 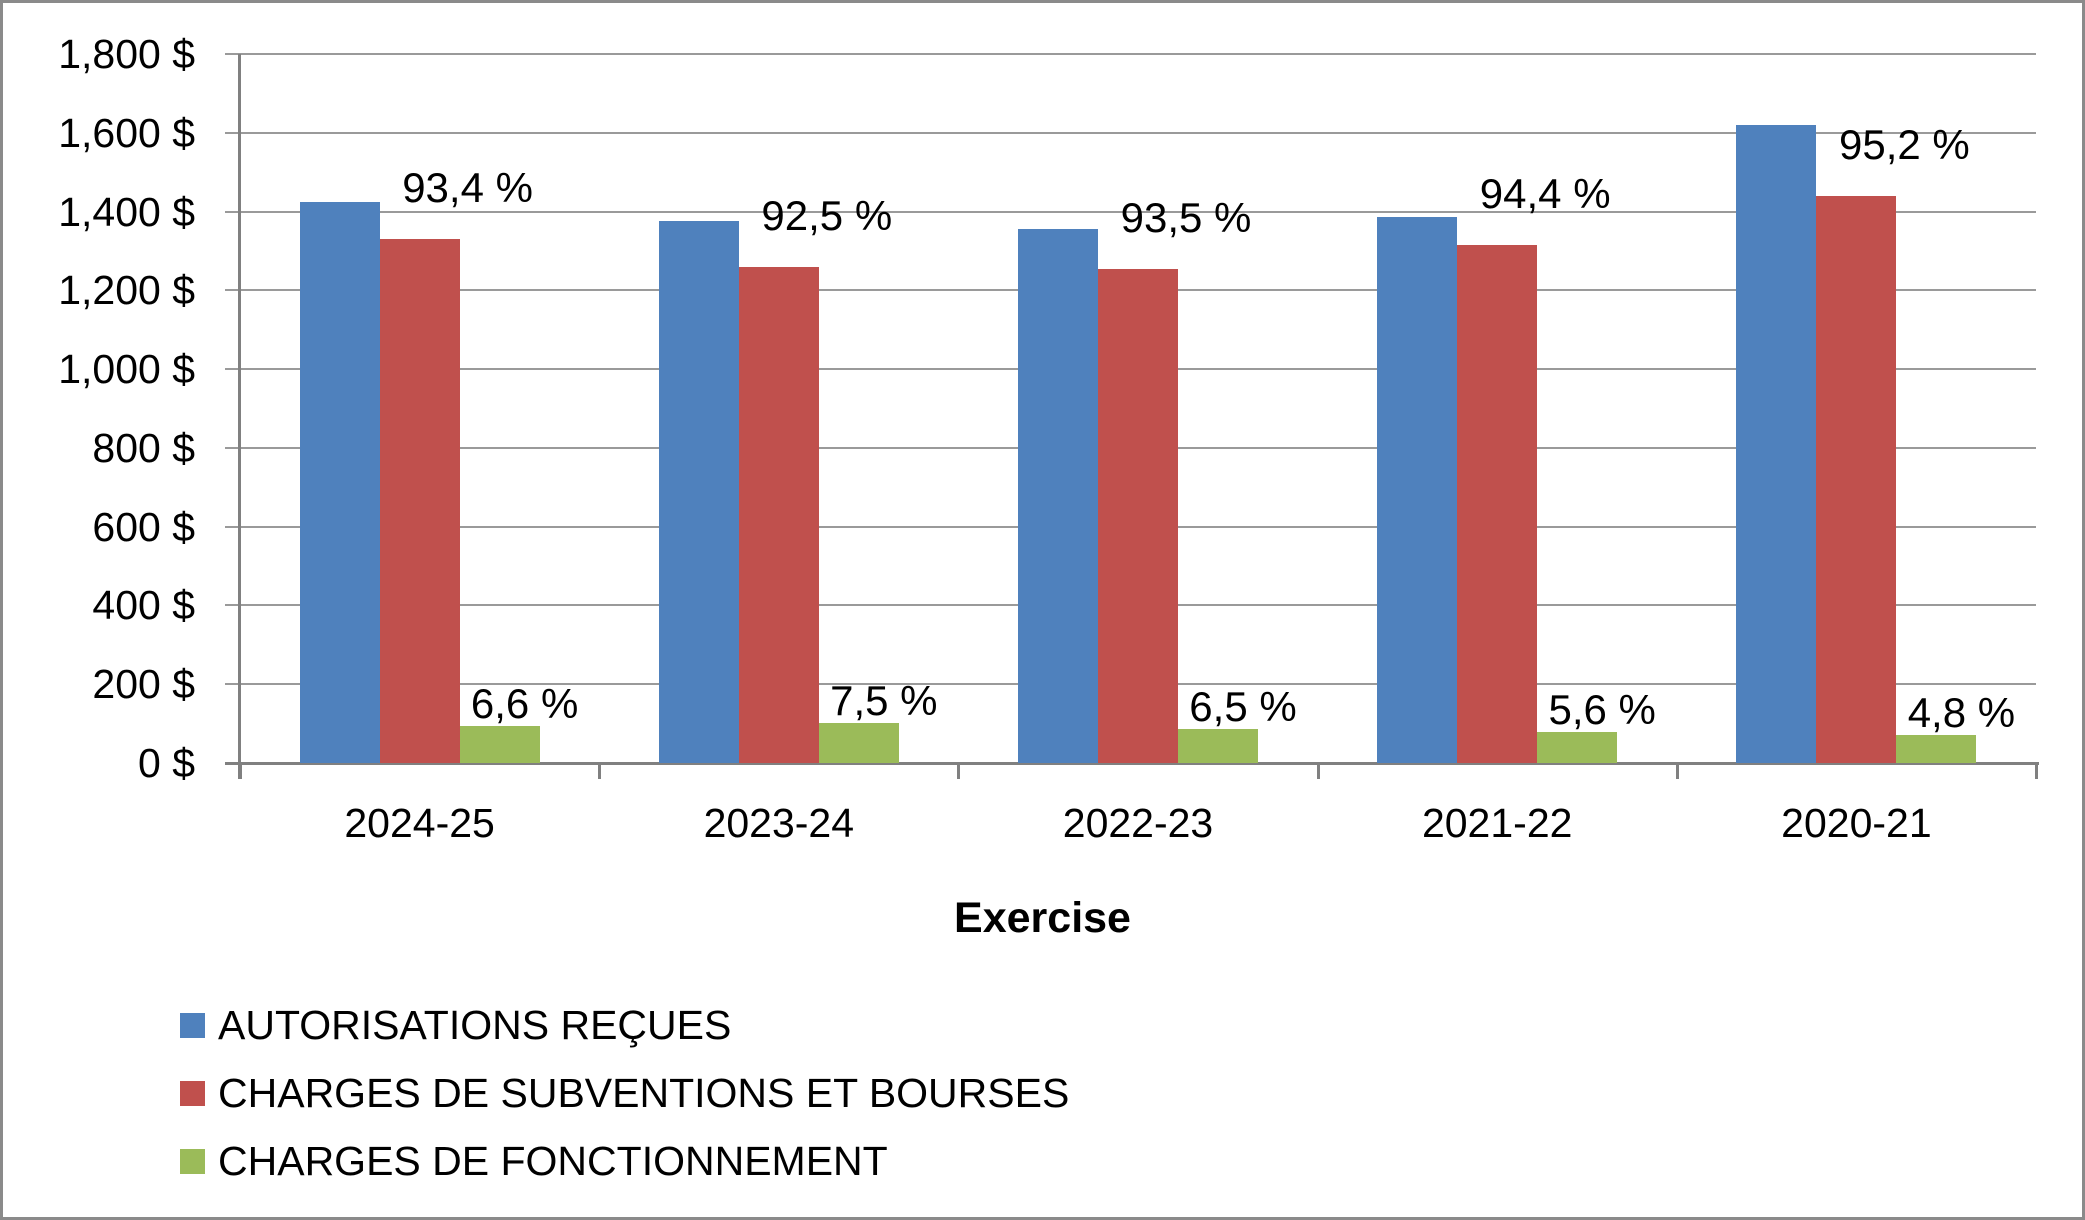 I want to click on legend-item: CHARGES DE FONCTIONNEMENT, so click(x=624, y=1161).